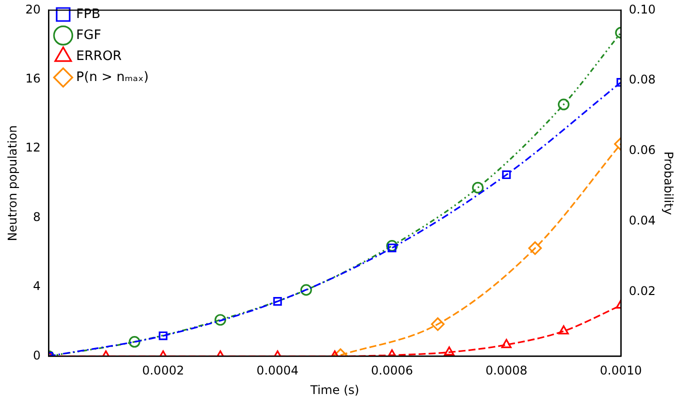 Image resolution: width=687 pixels, height=400 pixels. I want to click on x-tick-label: 0.0008, so click(506, 371).